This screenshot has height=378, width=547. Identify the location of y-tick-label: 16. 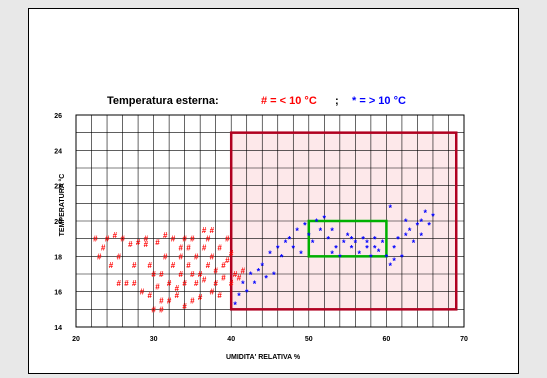
(58, 293).